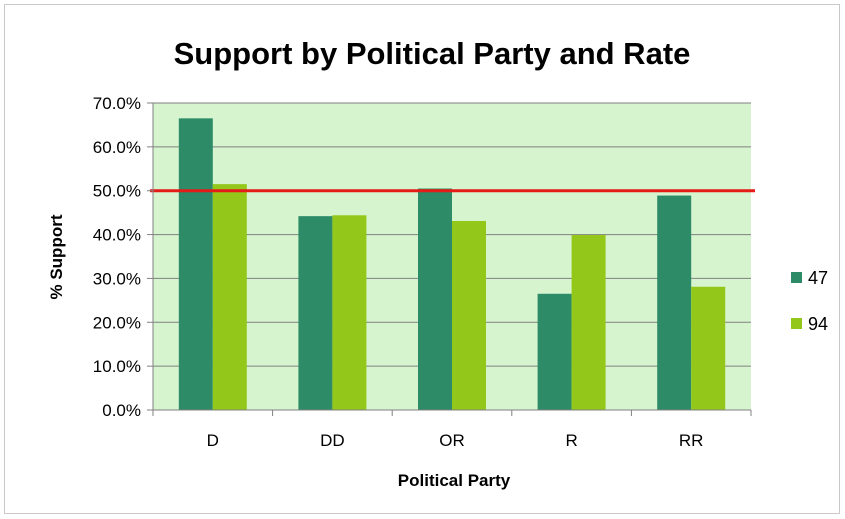 The height and width of the screenshot is (519, 845). Describe the element at coordinates (315, 313) in the screenshot. I see `bar-series-47-DD` at that location.